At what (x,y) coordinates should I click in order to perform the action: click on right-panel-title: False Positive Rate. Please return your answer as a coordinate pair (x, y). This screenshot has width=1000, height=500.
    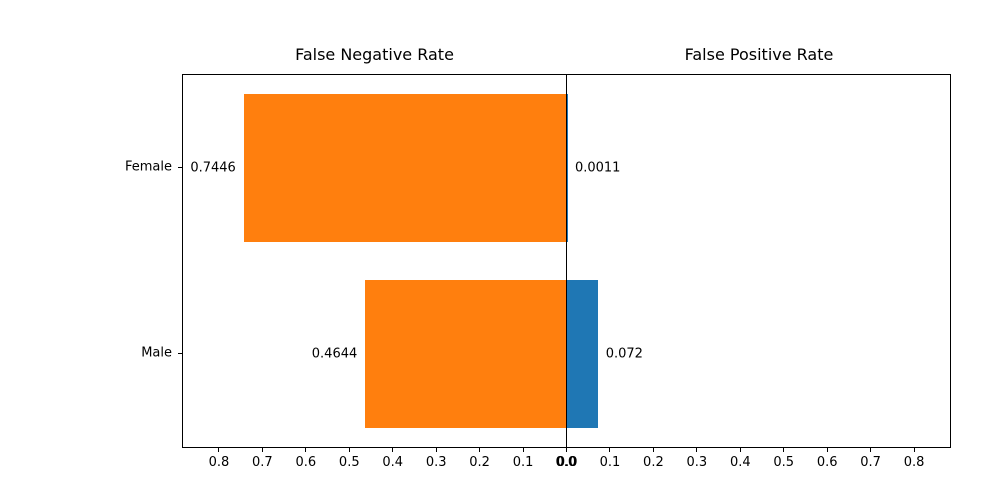
    Looking at the image, I should click on (759, 54).